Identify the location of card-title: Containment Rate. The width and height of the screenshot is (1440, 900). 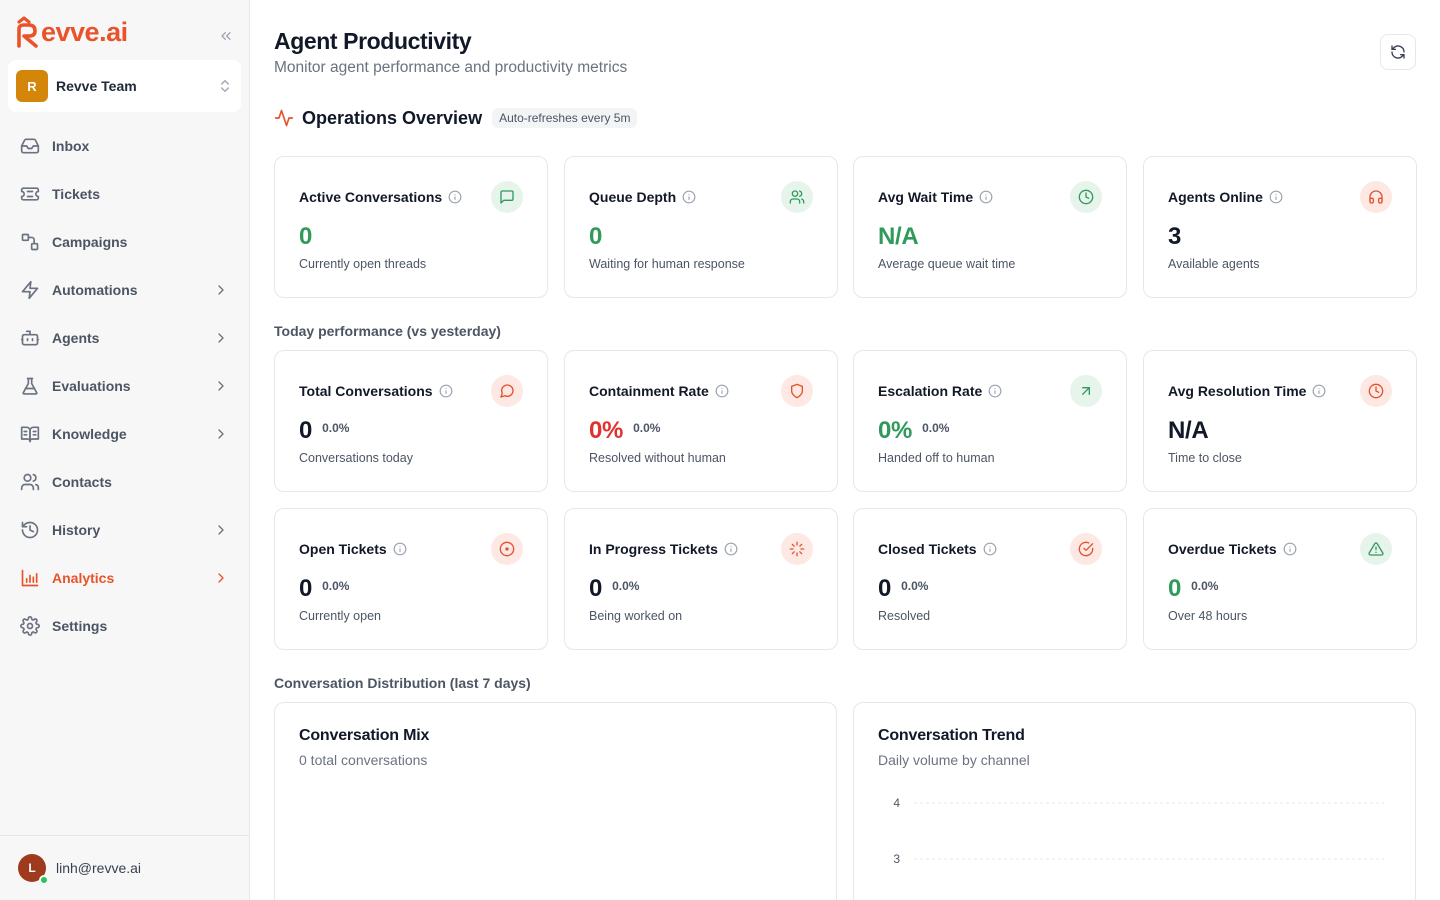
(659, 391).